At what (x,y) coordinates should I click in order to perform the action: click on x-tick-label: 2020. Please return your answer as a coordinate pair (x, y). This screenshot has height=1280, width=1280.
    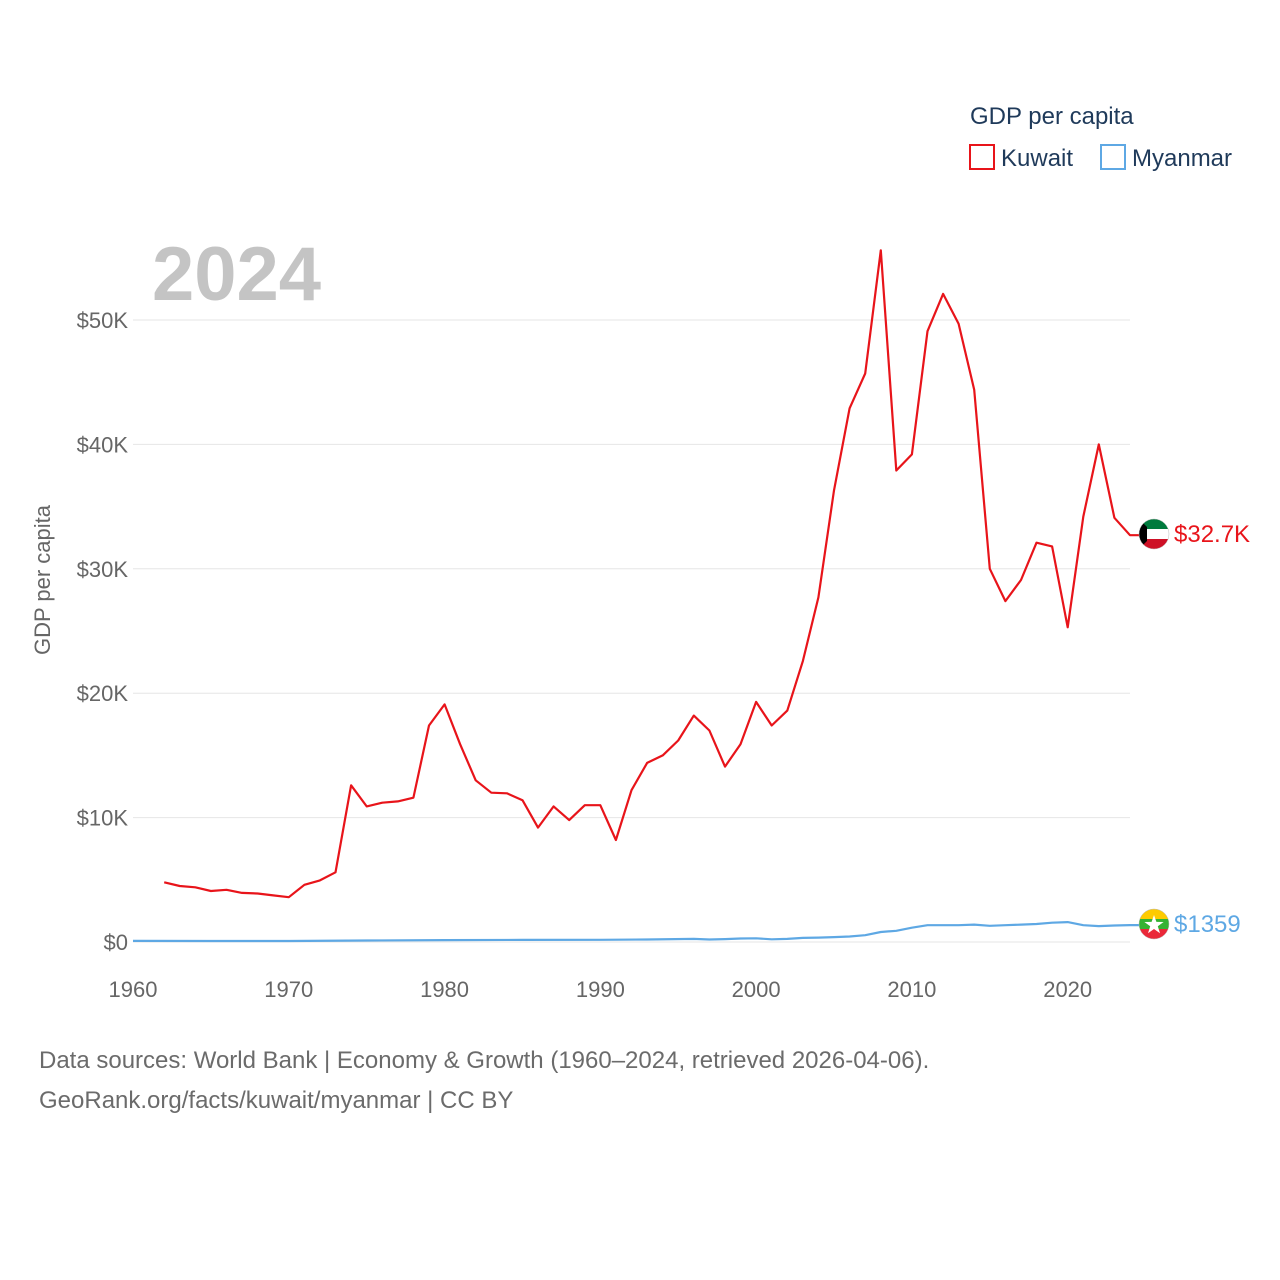
    Looking at the image, I should click on (1067, 989).